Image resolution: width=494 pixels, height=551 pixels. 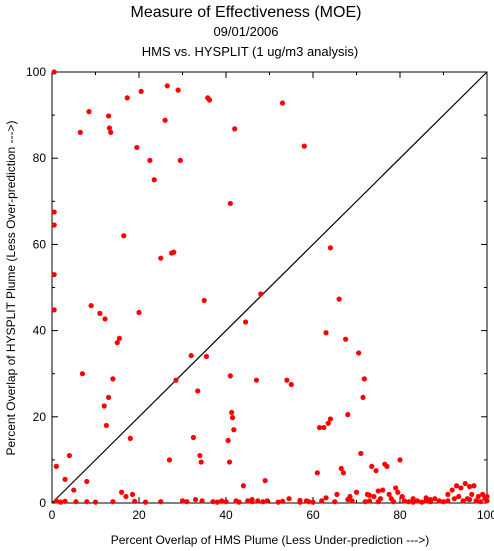 I want to click on y-tick-label: 80, so click(x=40, y=158).